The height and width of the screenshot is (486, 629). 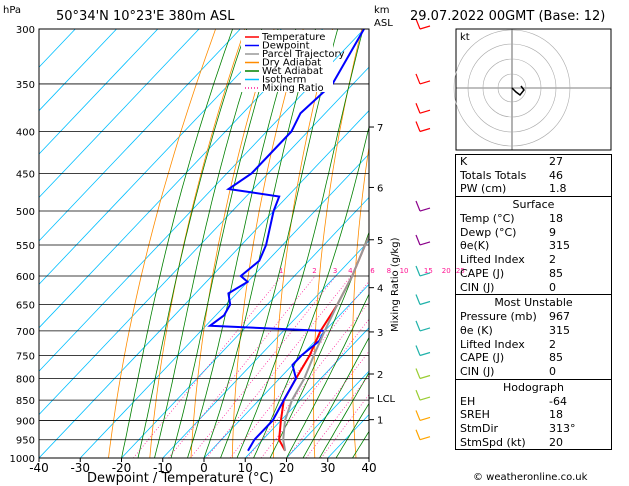 What do you see at coordinates (556, 273) in the screenshot?
I see `surface-value: 85` at bounding box center [556, 273].